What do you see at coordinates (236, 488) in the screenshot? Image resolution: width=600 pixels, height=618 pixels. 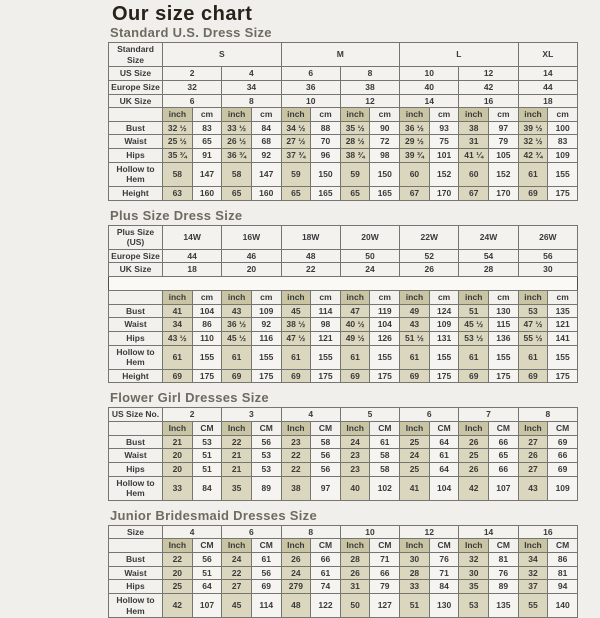 I see `measurement-cell: 35` at bounding box center [236, 488].